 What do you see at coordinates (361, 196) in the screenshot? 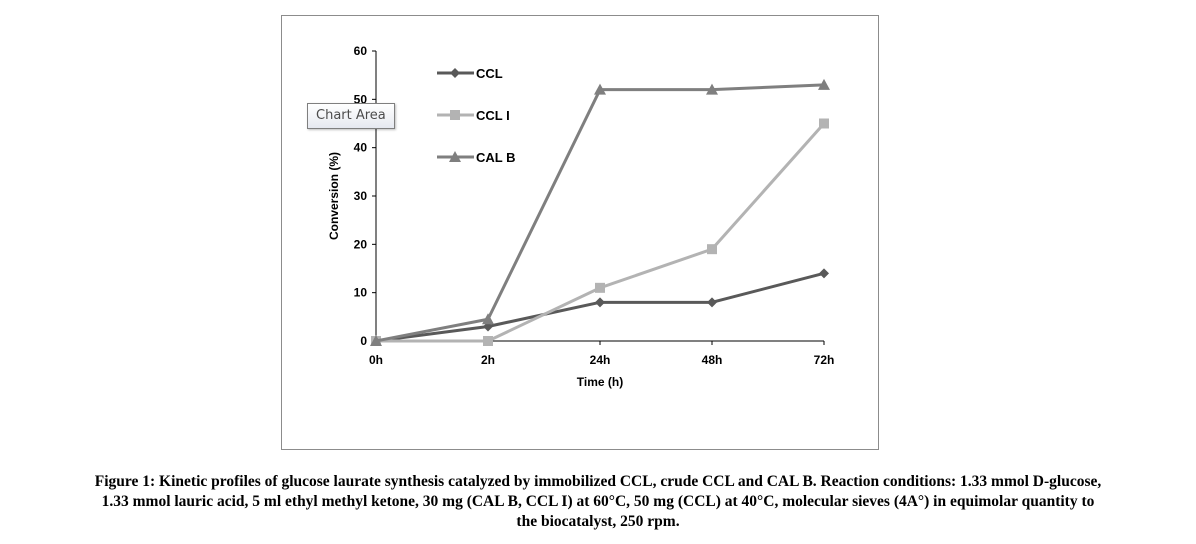
I see `y-tick-label: 30` at bounding box center [361, 196].